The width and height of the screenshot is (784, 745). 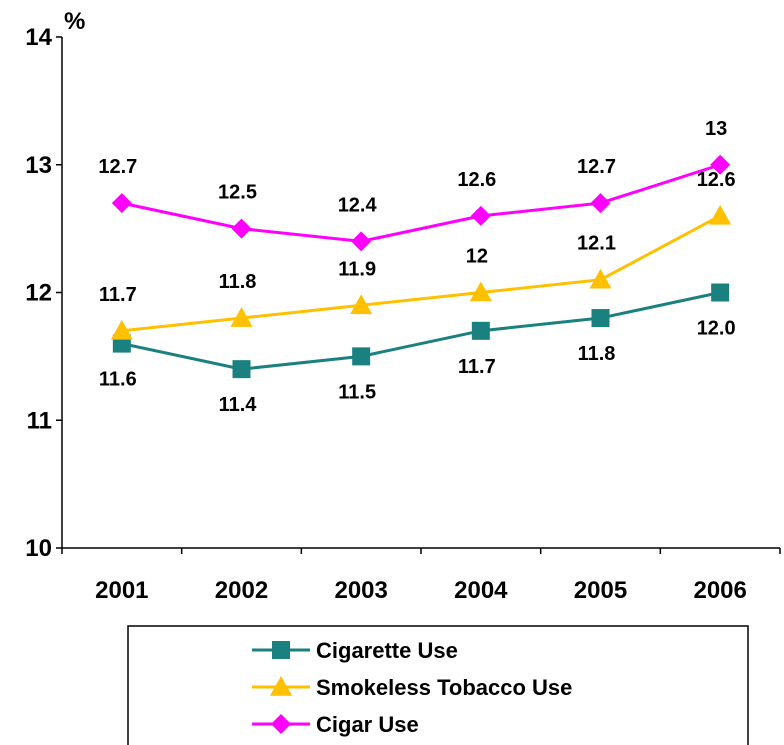 What do you see at coordinates (121, 590) in the screenshot?
I see `x-tick-label: 2001` at bounding box center [121, 590].